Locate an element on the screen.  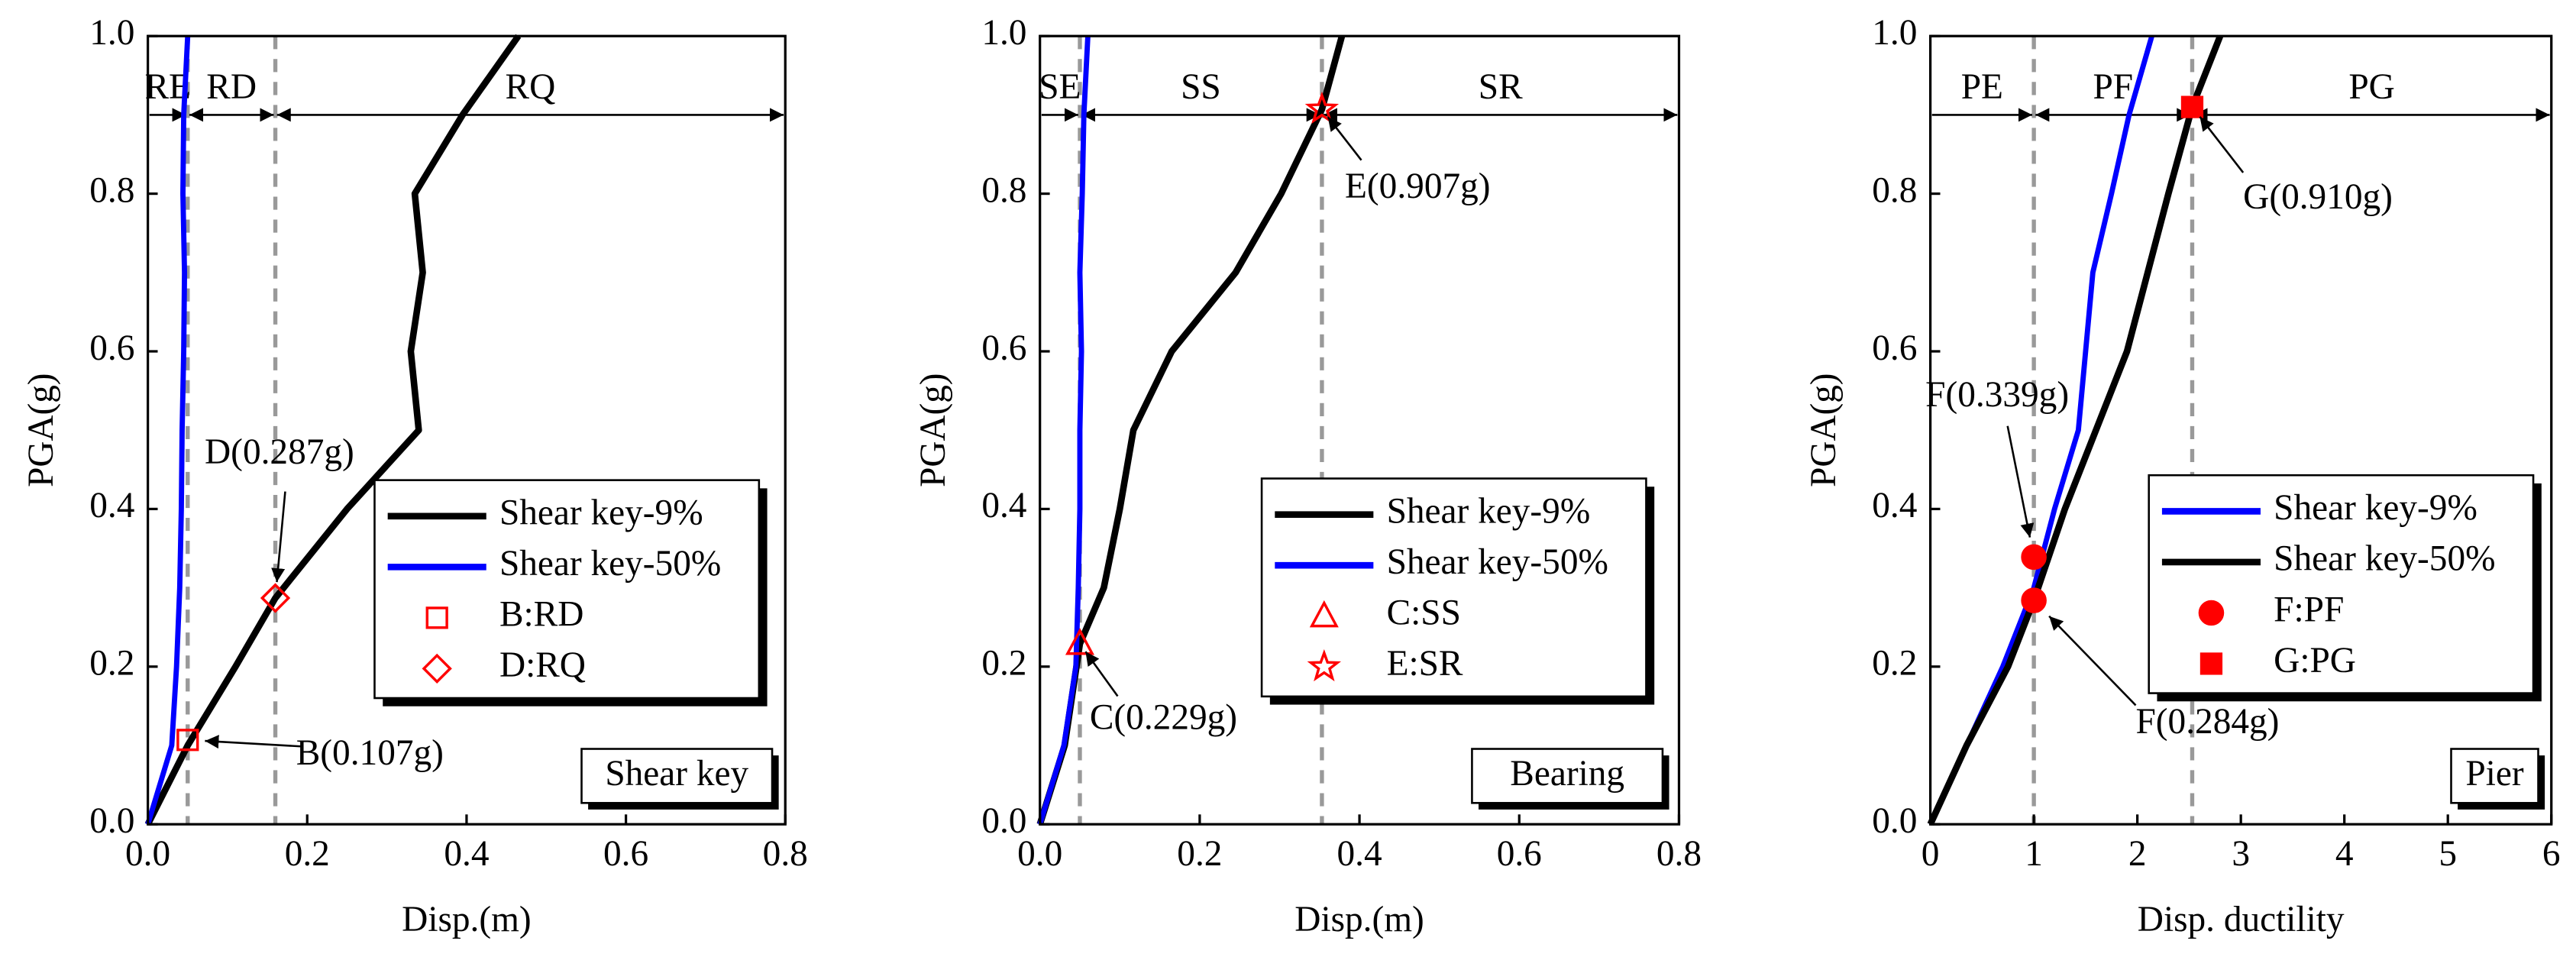
region-label: SS is located at coordinates (1201, 87).